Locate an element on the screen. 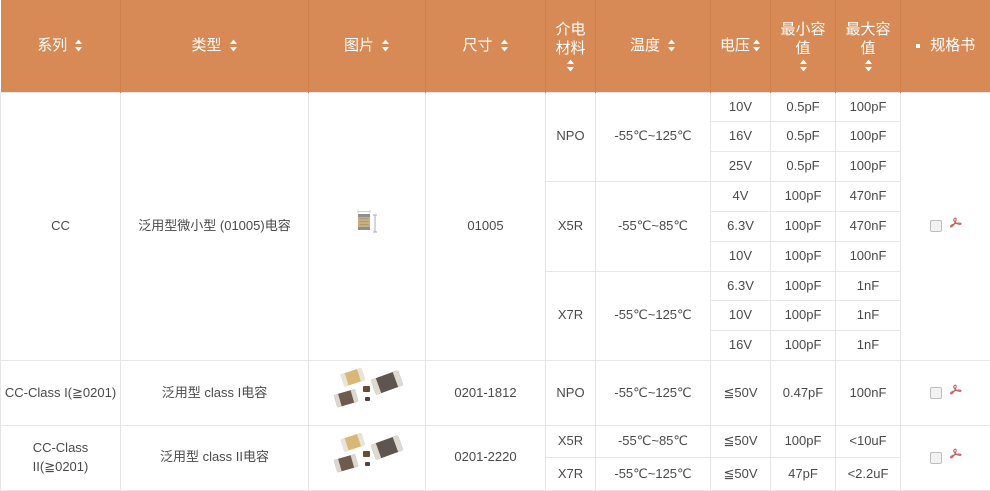  product-photo is located at coordinates (367, 458).